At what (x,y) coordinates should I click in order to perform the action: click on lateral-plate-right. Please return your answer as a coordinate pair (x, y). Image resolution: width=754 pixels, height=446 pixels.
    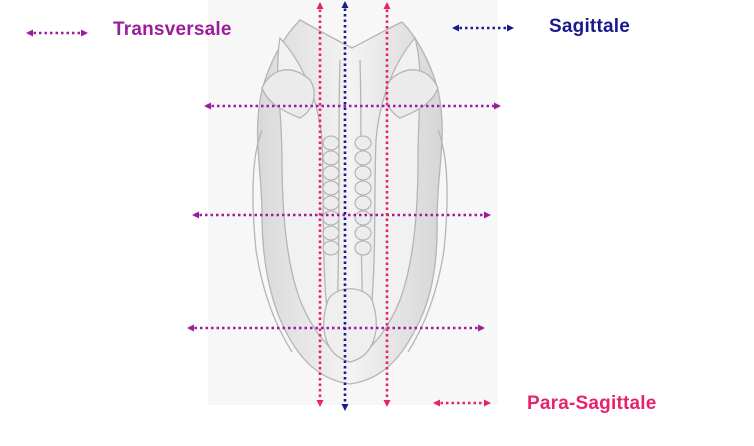
    Looking at the image, I should click on (427, 241).